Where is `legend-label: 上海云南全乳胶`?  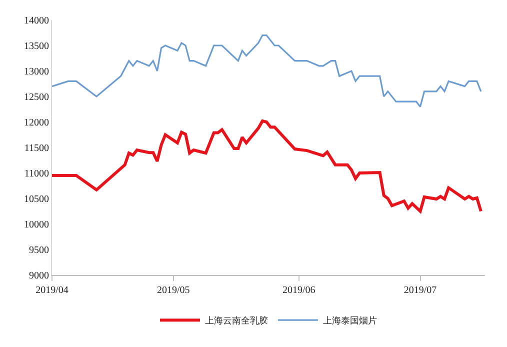 legend-label: 上海云南全乳胶 is located at coordinates (236, 321).